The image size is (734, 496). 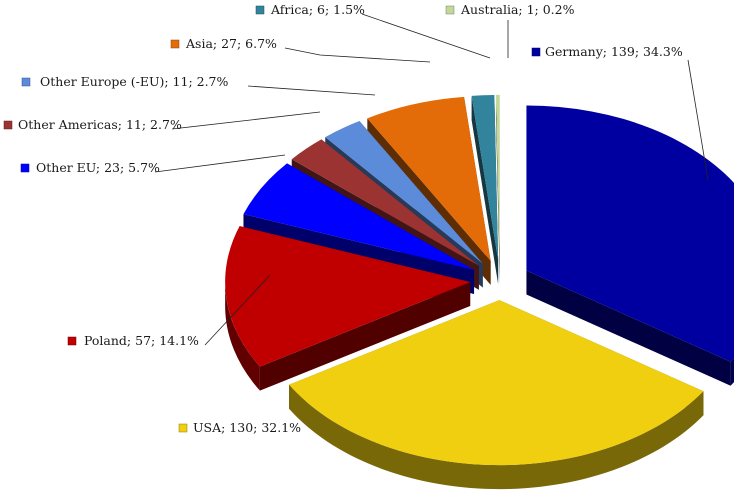 What do you see at coordinates (260, 10) in the screenshot?
I see `label-marker-africa` at bounding box center [260, 10].